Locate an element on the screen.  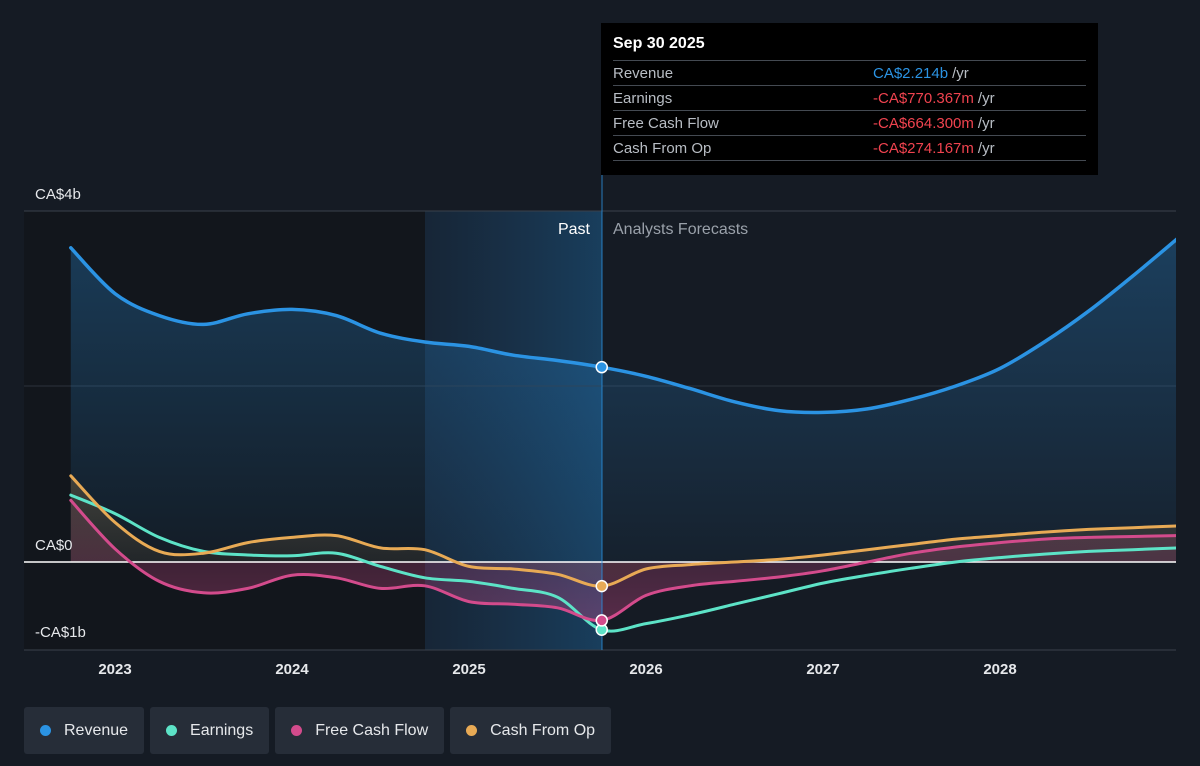
y-tick-label: CA$4b is located at coordinates (58, 194).